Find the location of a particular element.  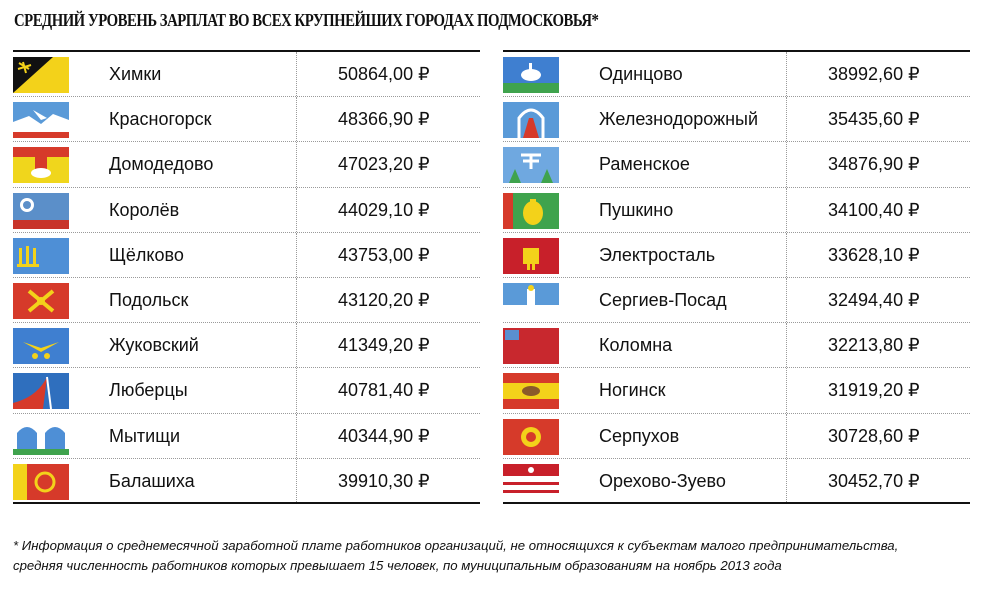

table-row: Люберцы 40781,40 ₽ is located at coordinates (246, 391).